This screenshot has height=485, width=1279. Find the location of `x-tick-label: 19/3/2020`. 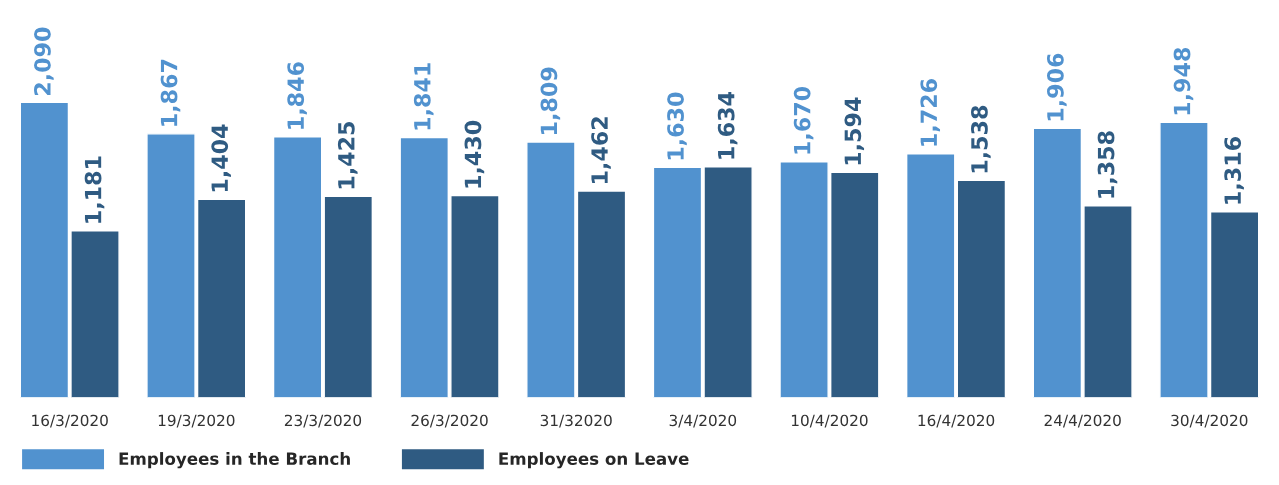

x-tick-label: 19/3/2020 is located at coordinates (196, 421).